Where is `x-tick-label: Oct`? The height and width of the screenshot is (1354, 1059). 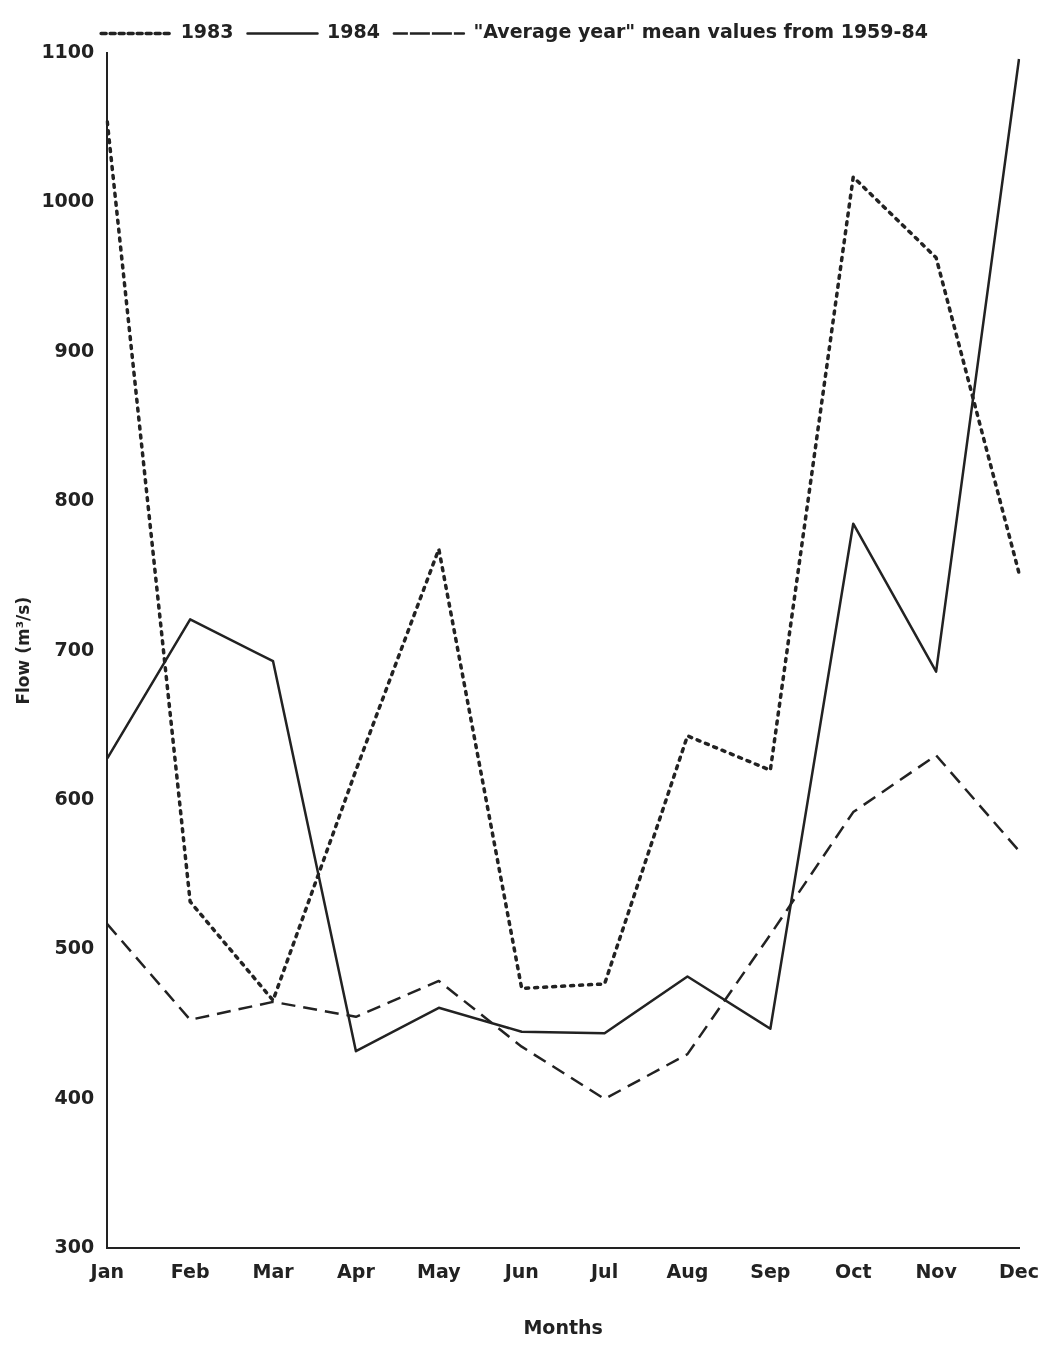
x-tick-label: Oct is located at coordinates (853, 1270).